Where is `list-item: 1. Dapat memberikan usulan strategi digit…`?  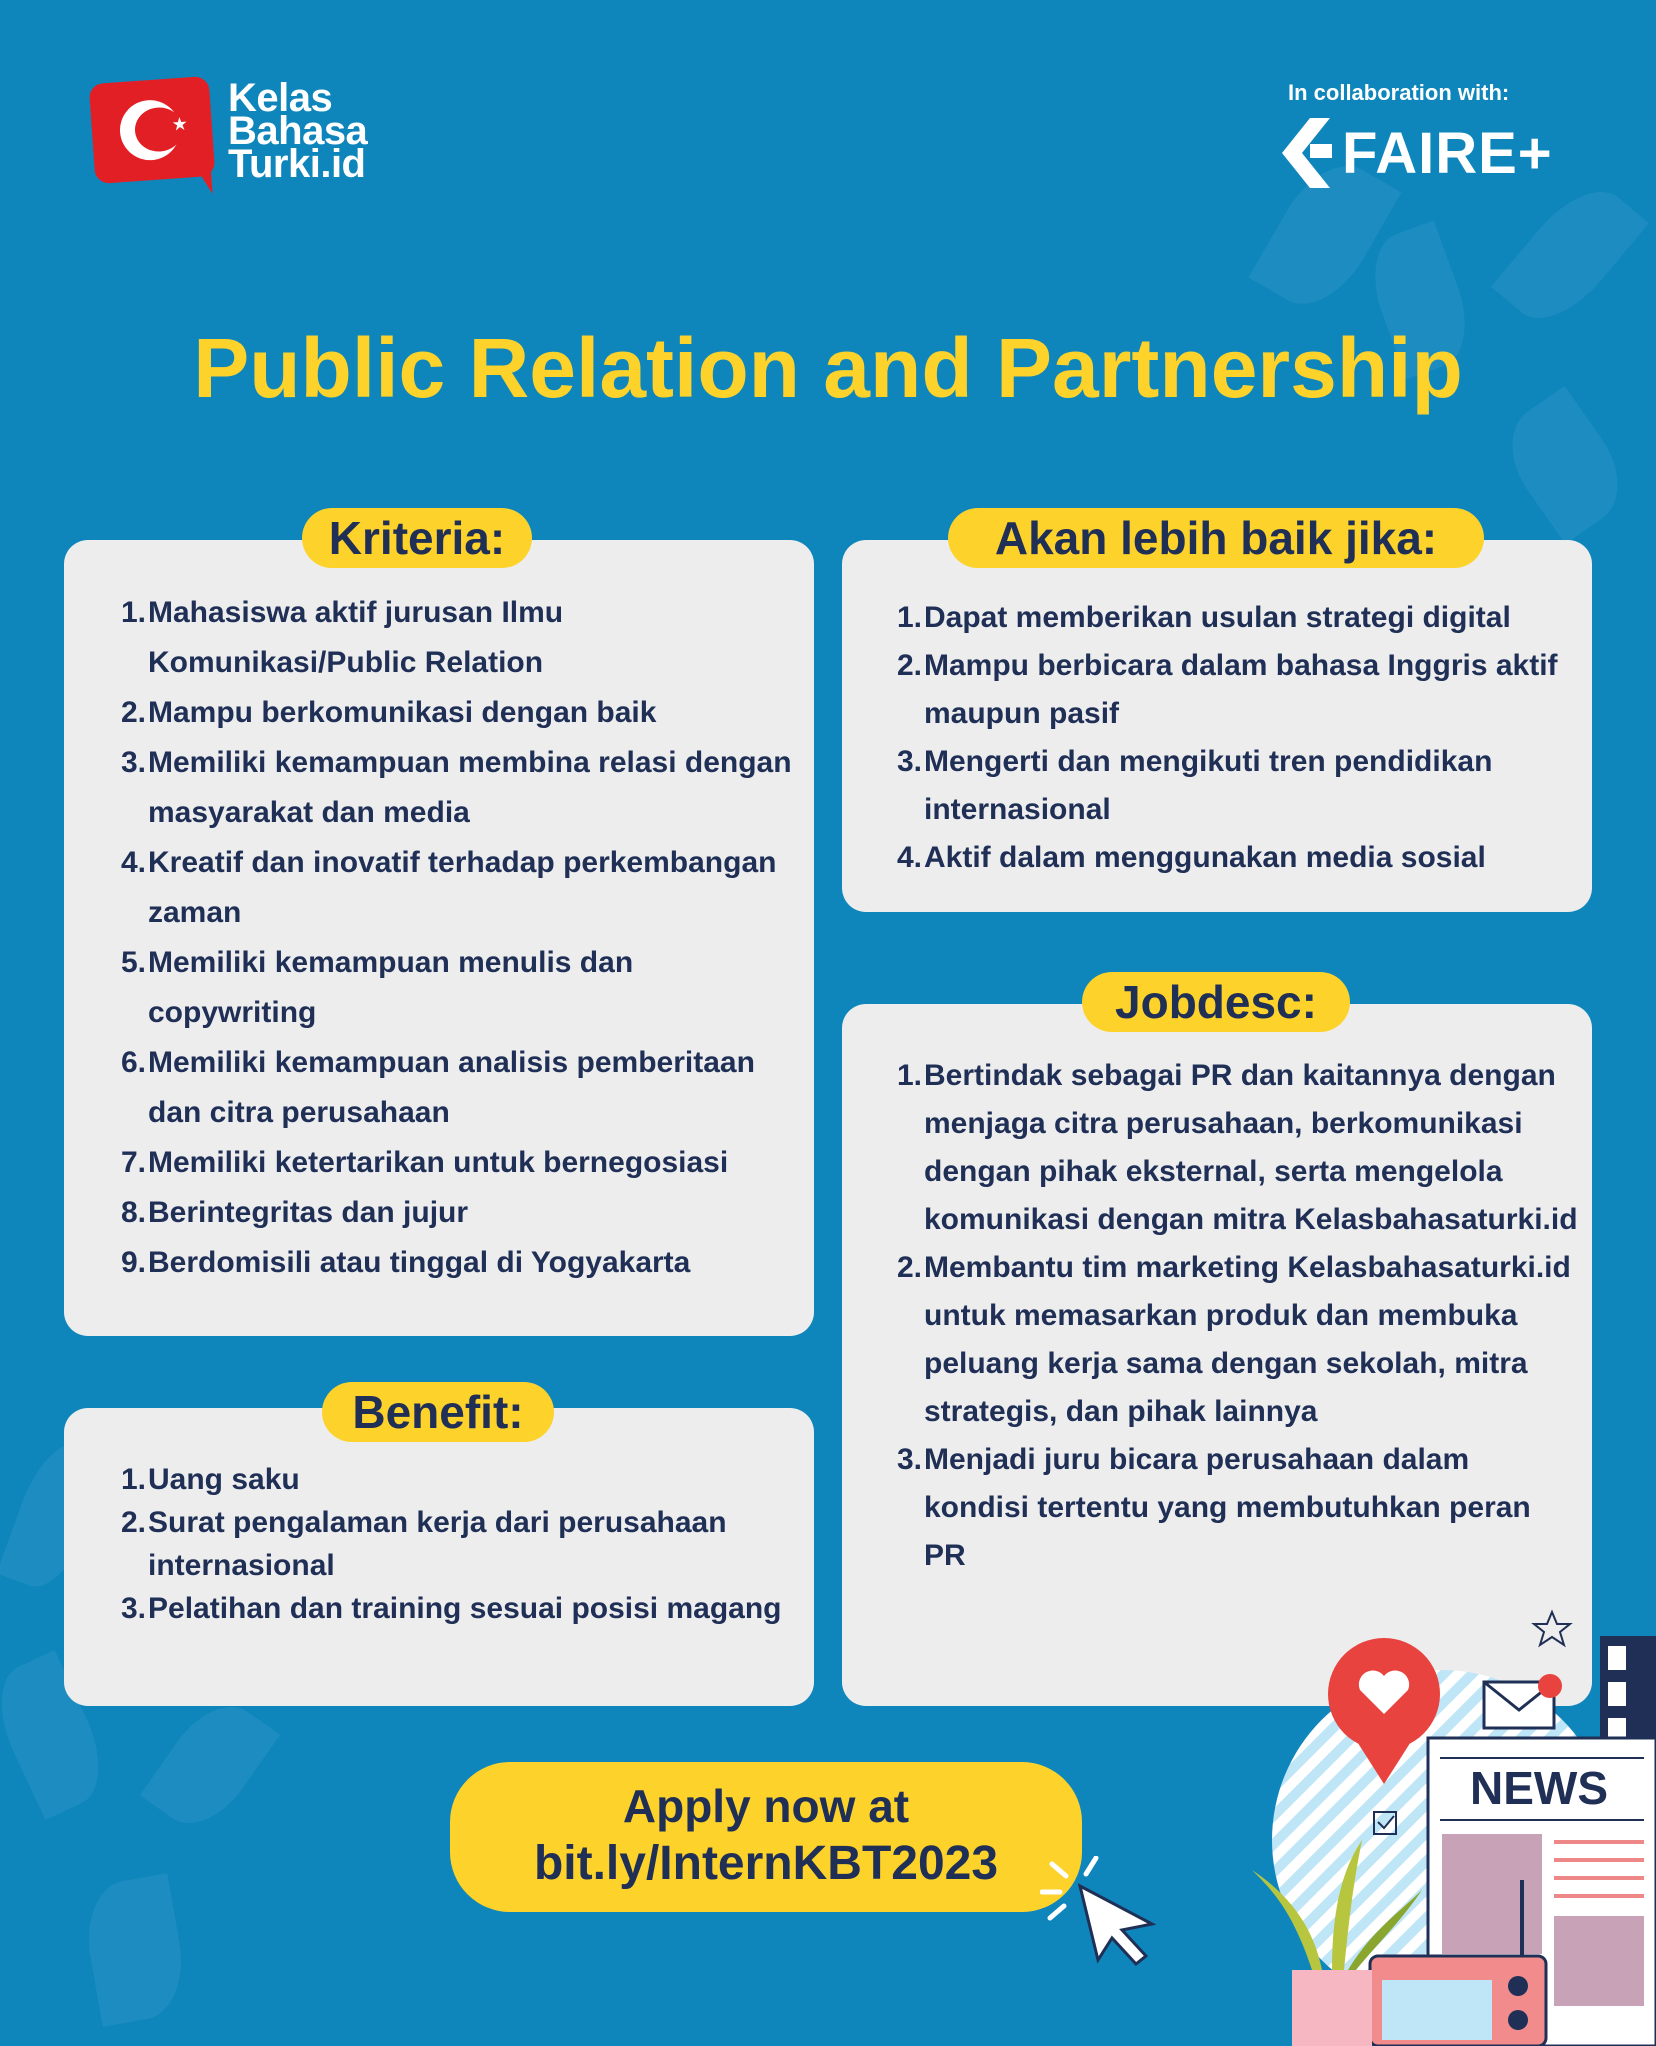 list-item: 1. Dapat memberikan usulan strategi digit… is located at coordinates (1203, 617).